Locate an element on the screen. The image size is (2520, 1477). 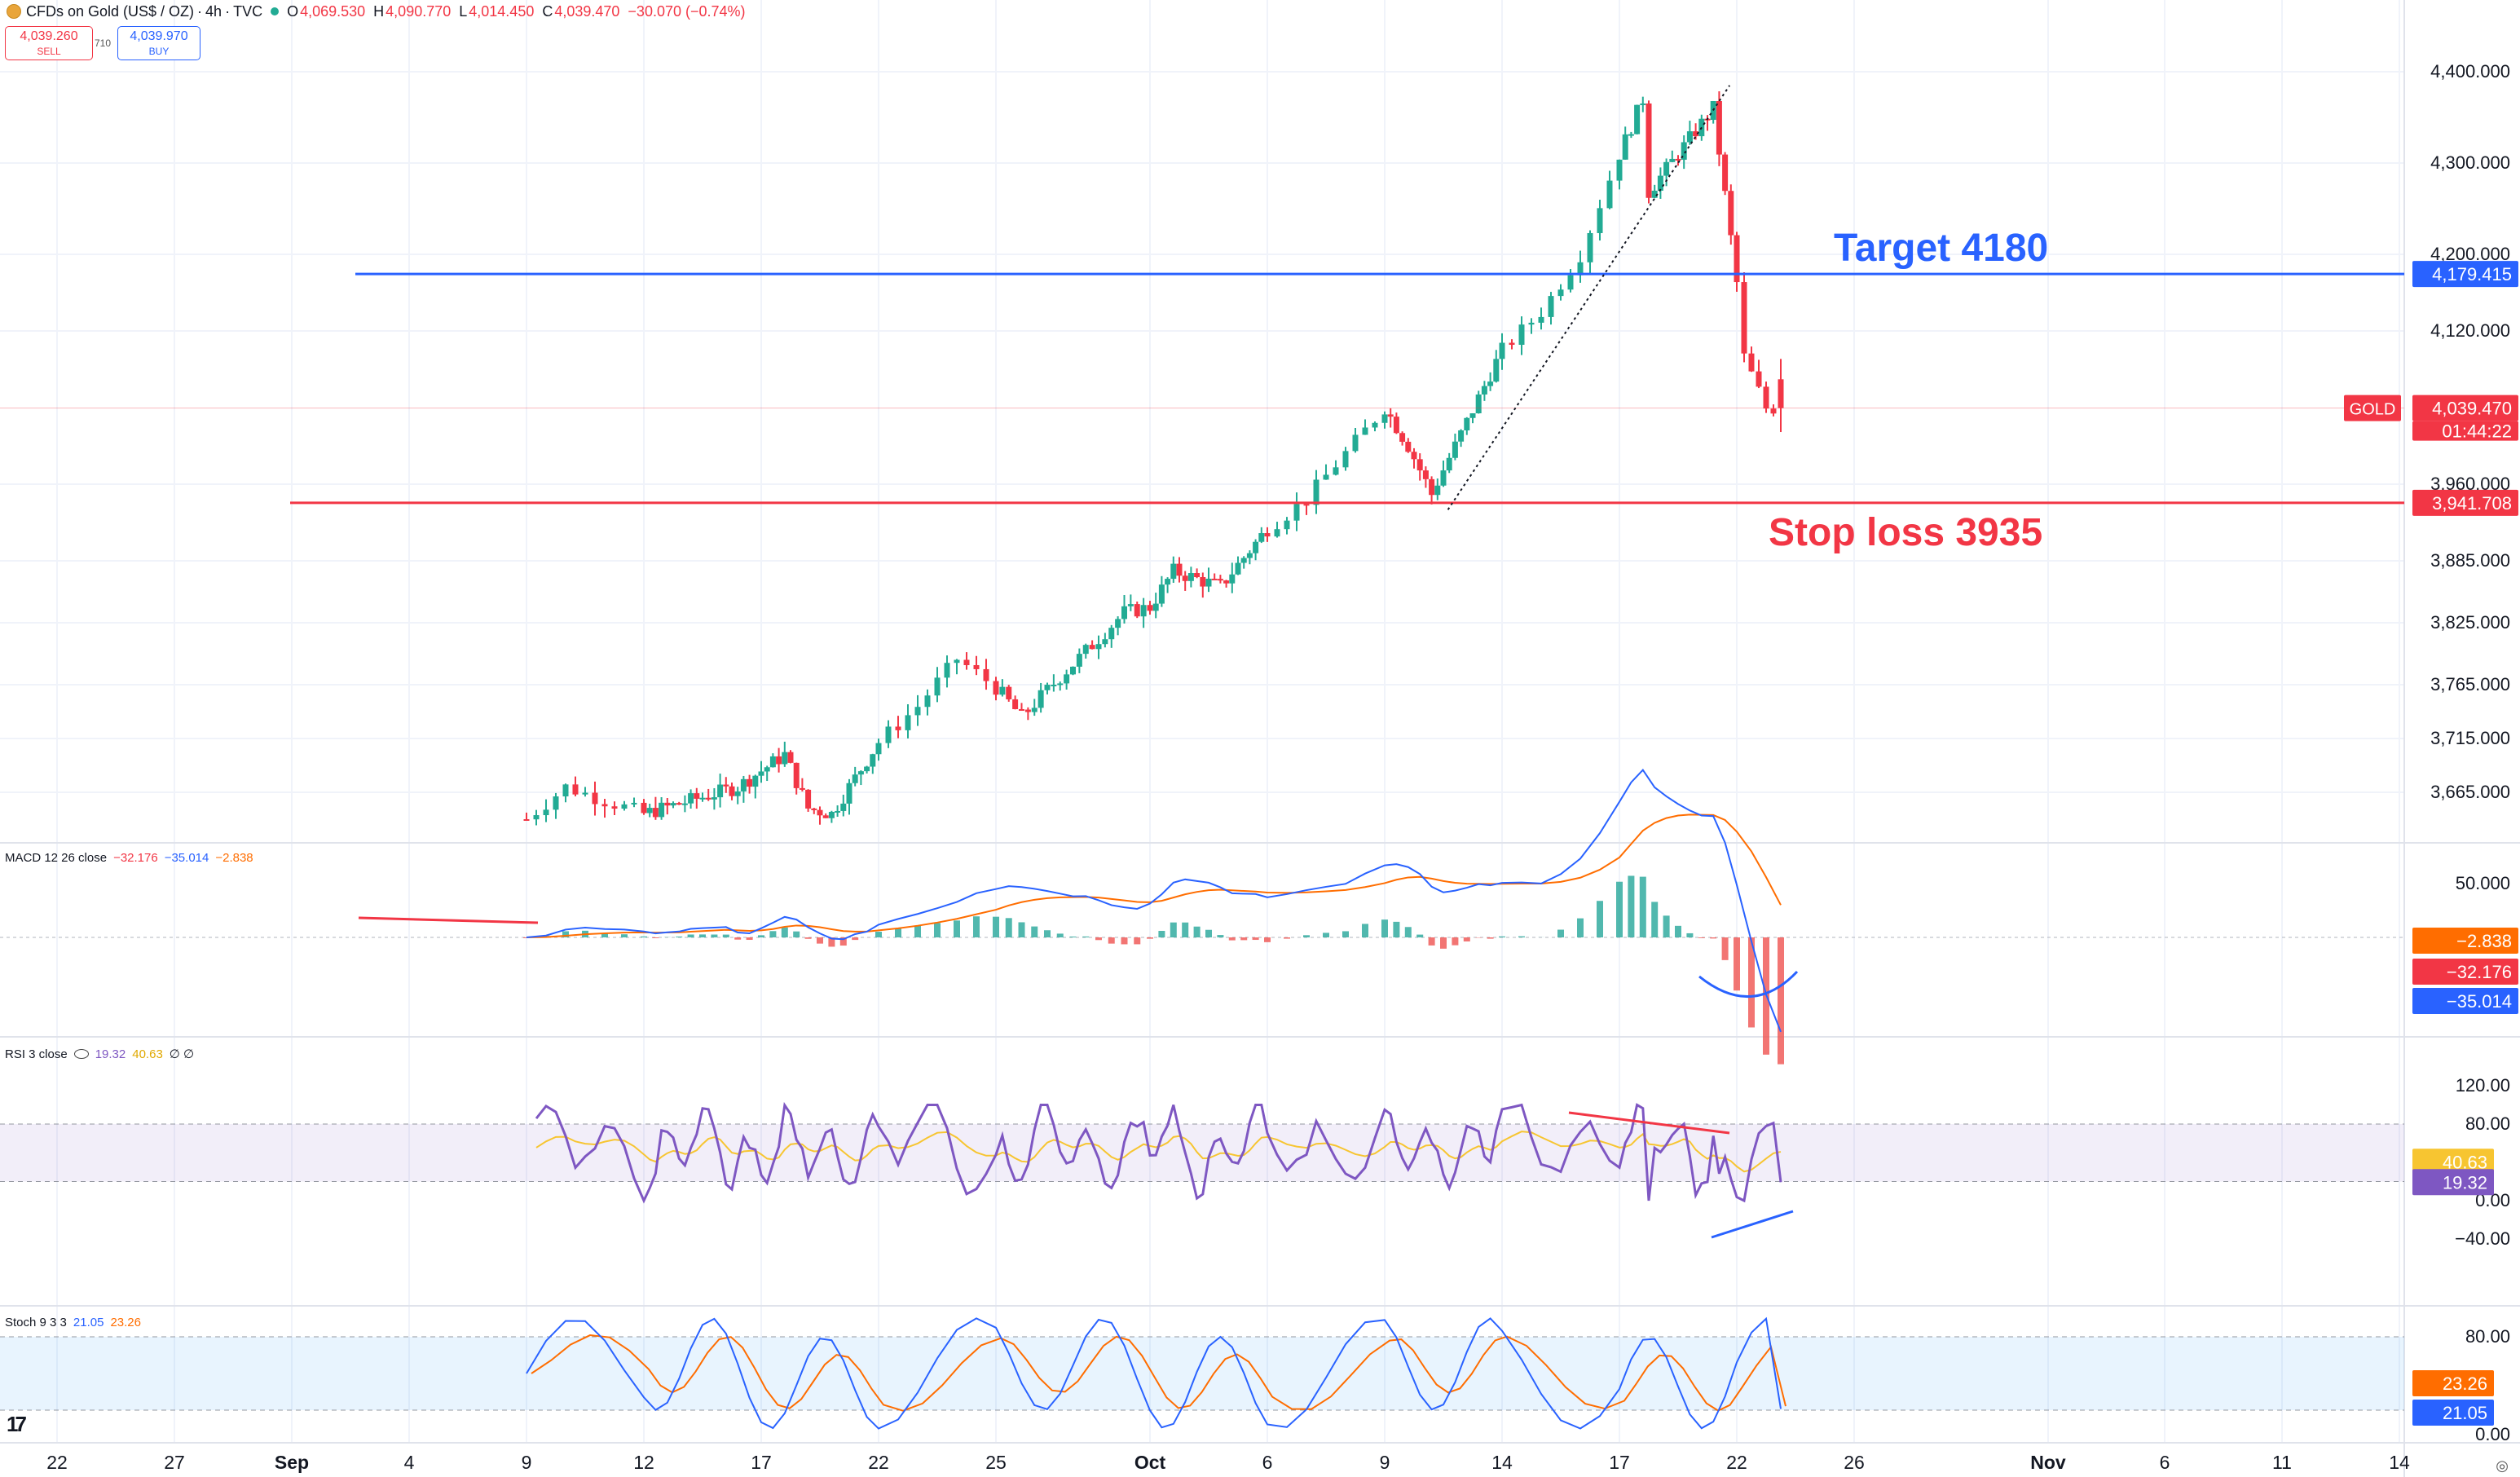
rsi-legend: RSI 3 close 19.32 40.63 ∅ ∅ is located at coordinates (102, 1055).